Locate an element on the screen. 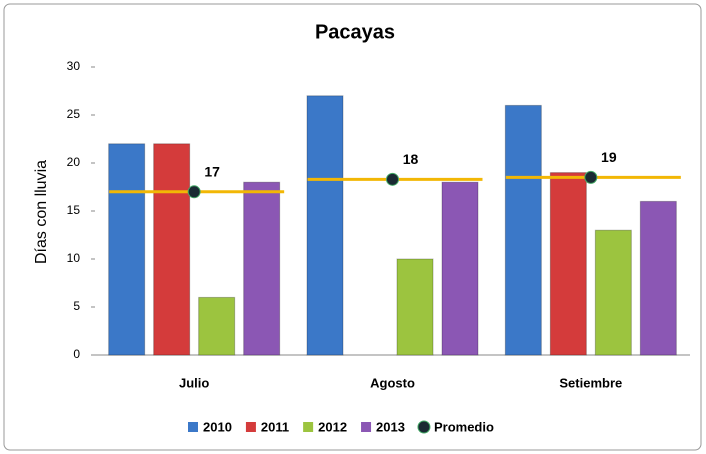 The height and width of the screenshot is (454, 706). data-label: 19 is located at coordinates (609, 157).